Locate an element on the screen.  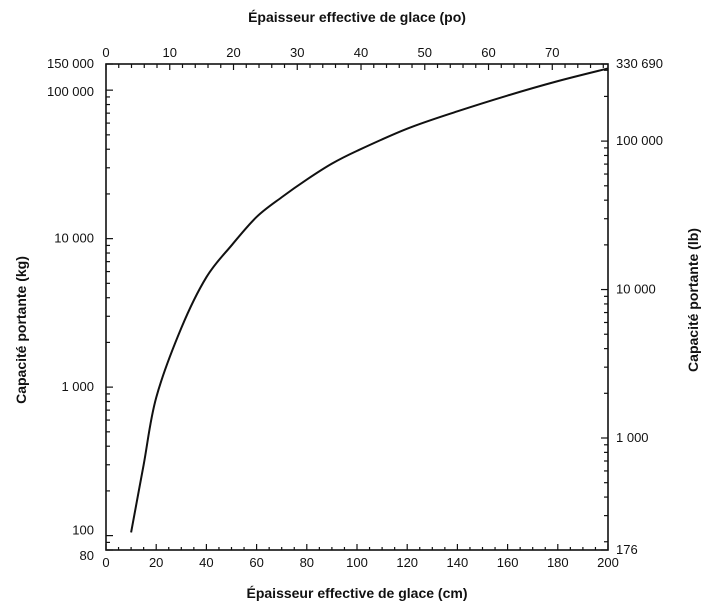
y-left-tick-label: 1 000 is located at coordinates (77, 386).